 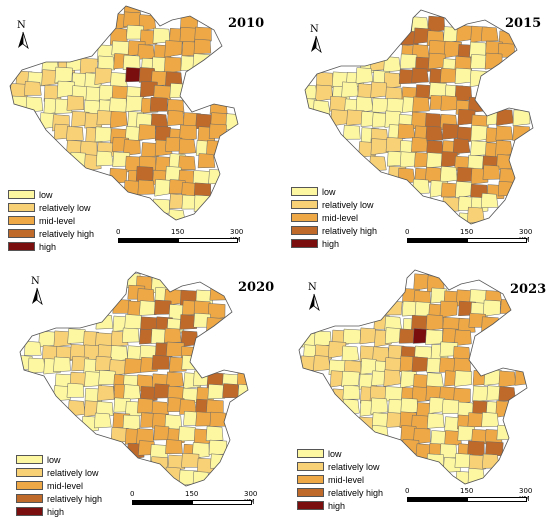 What do you see at coordinates (468, 499) in the screenshot?
I see `scale-bar: 0 150 300 KM` at bounding box center [468, 499].